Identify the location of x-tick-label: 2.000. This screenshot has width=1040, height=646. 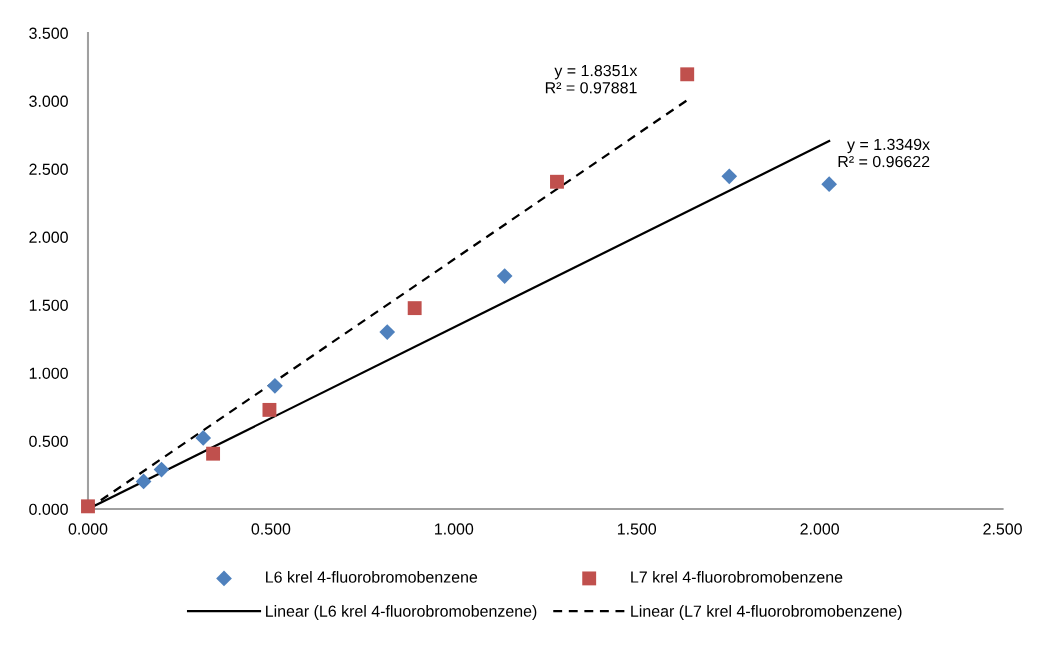
(820, 529).